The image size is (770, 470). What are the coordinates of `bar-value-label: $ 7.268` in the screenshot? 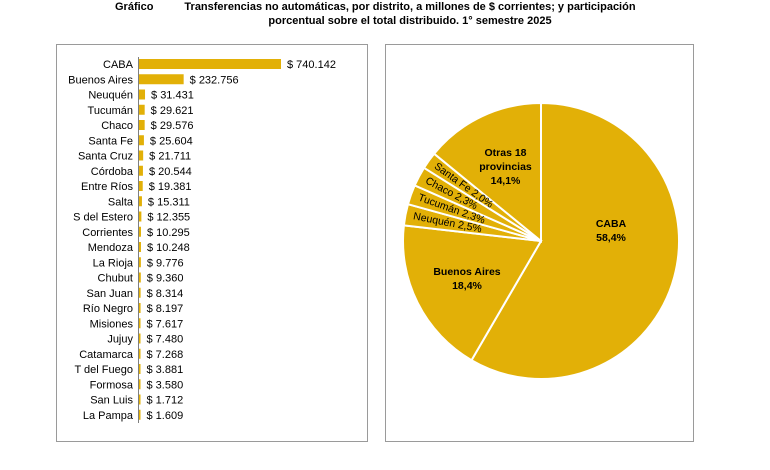 It's located at (165, 355).